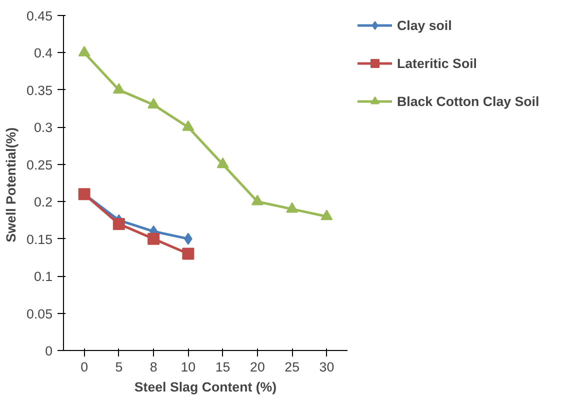  I want to click on x-tick-label: 0, so click(84, 367).